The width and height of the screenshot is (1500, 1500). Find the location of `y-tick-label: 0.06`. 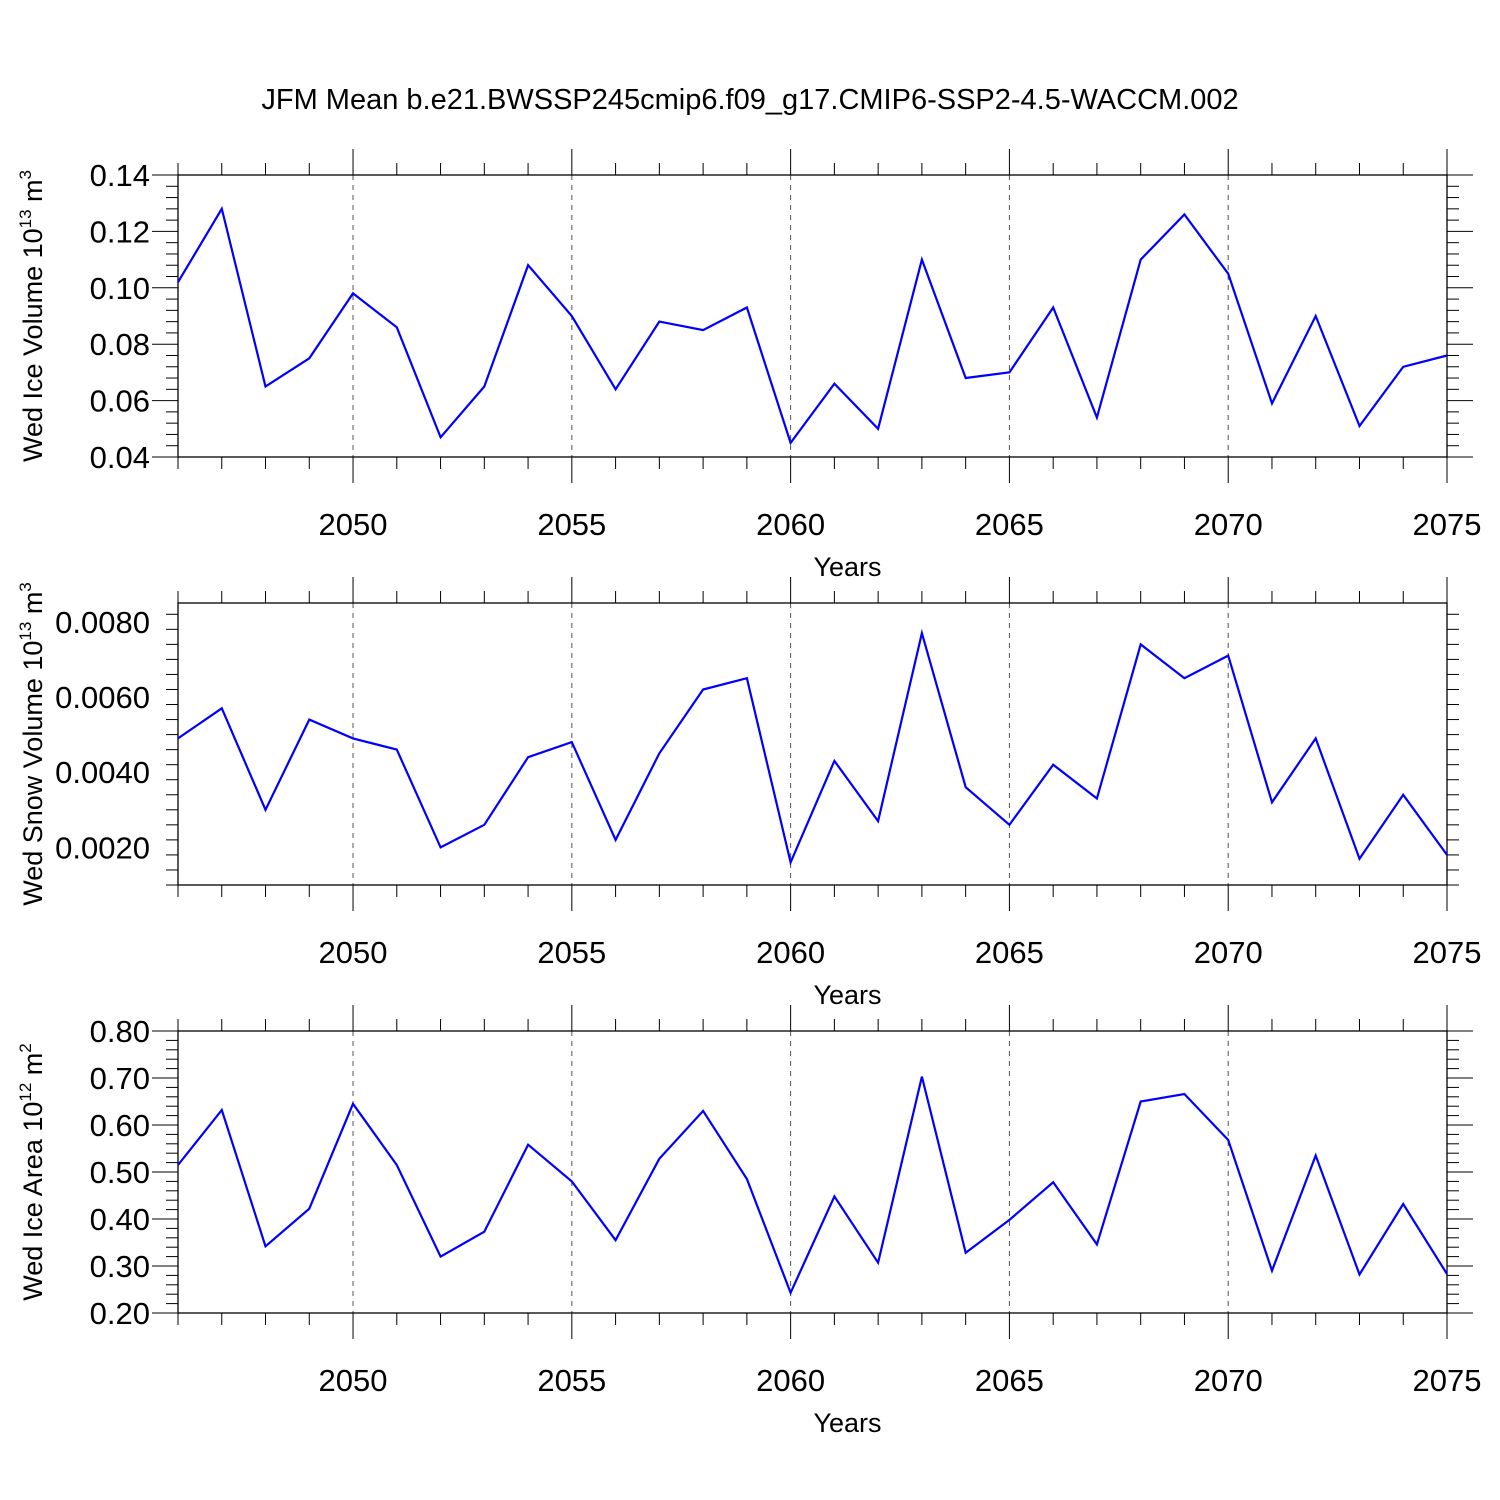

y-tick-label: 0.06 is located at coordinates (120, 401).